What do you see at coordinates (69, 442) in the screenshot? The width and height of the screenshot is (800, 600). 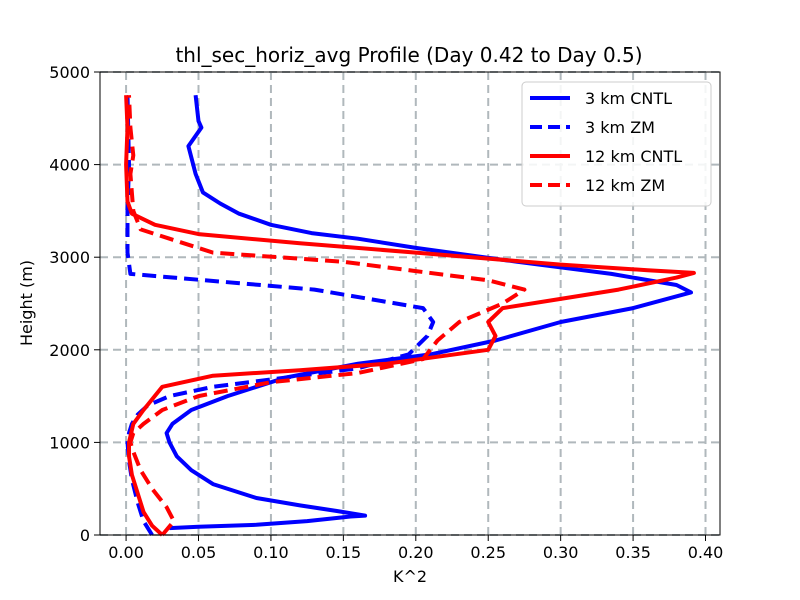 I see `y-tick-label: 1000` at bounding box center [69, 442].